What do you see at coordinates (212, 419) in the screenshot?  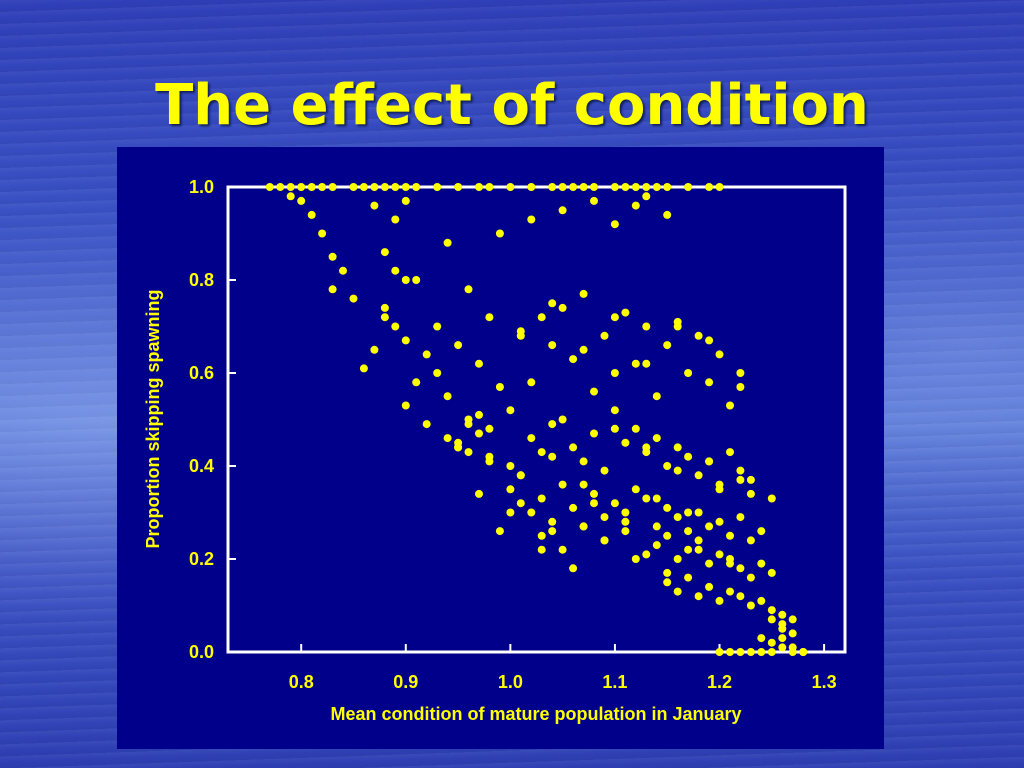 I see `y-axis: 0.0 0.2 0.4 0.6 0.8 1.0` at bounding box center [212, 419].